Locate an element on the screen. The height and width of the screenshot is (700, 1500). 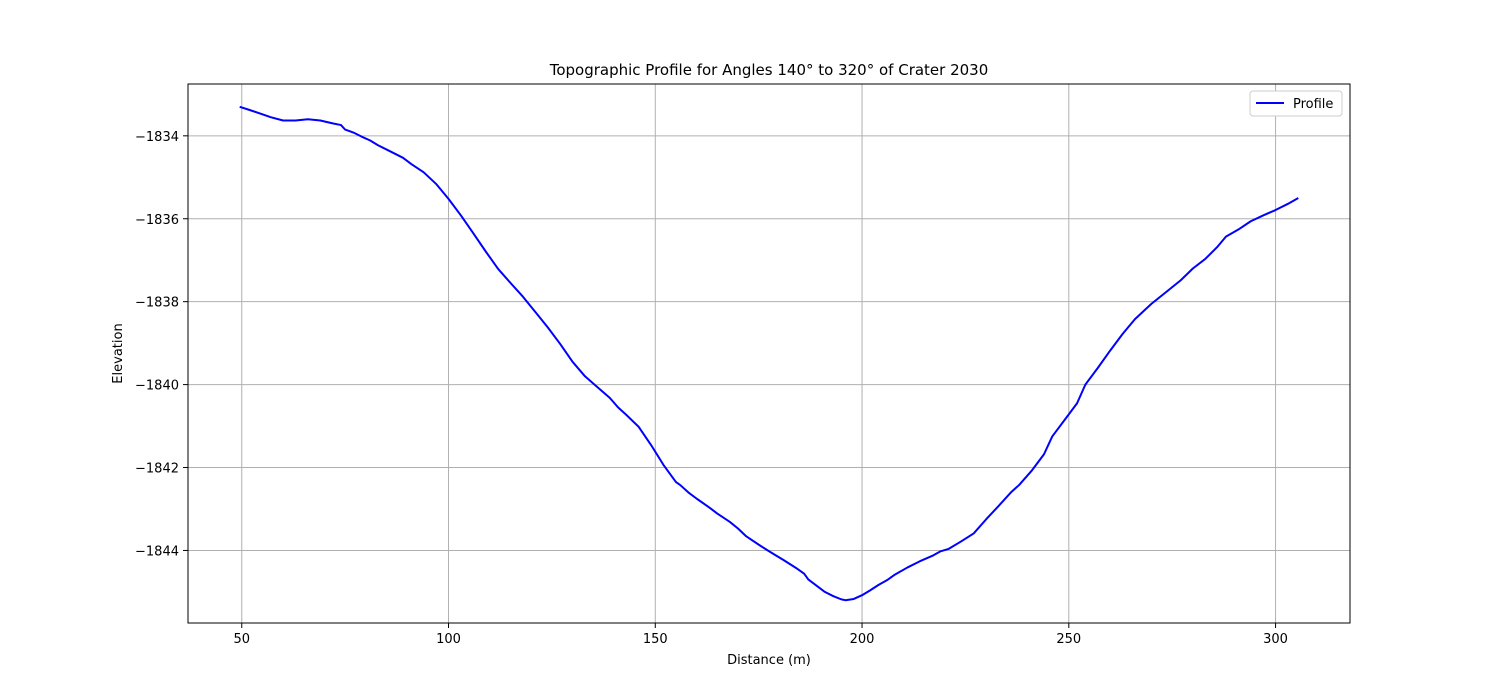
y-tick-label: −1842 is located at coordinates (157, 469).